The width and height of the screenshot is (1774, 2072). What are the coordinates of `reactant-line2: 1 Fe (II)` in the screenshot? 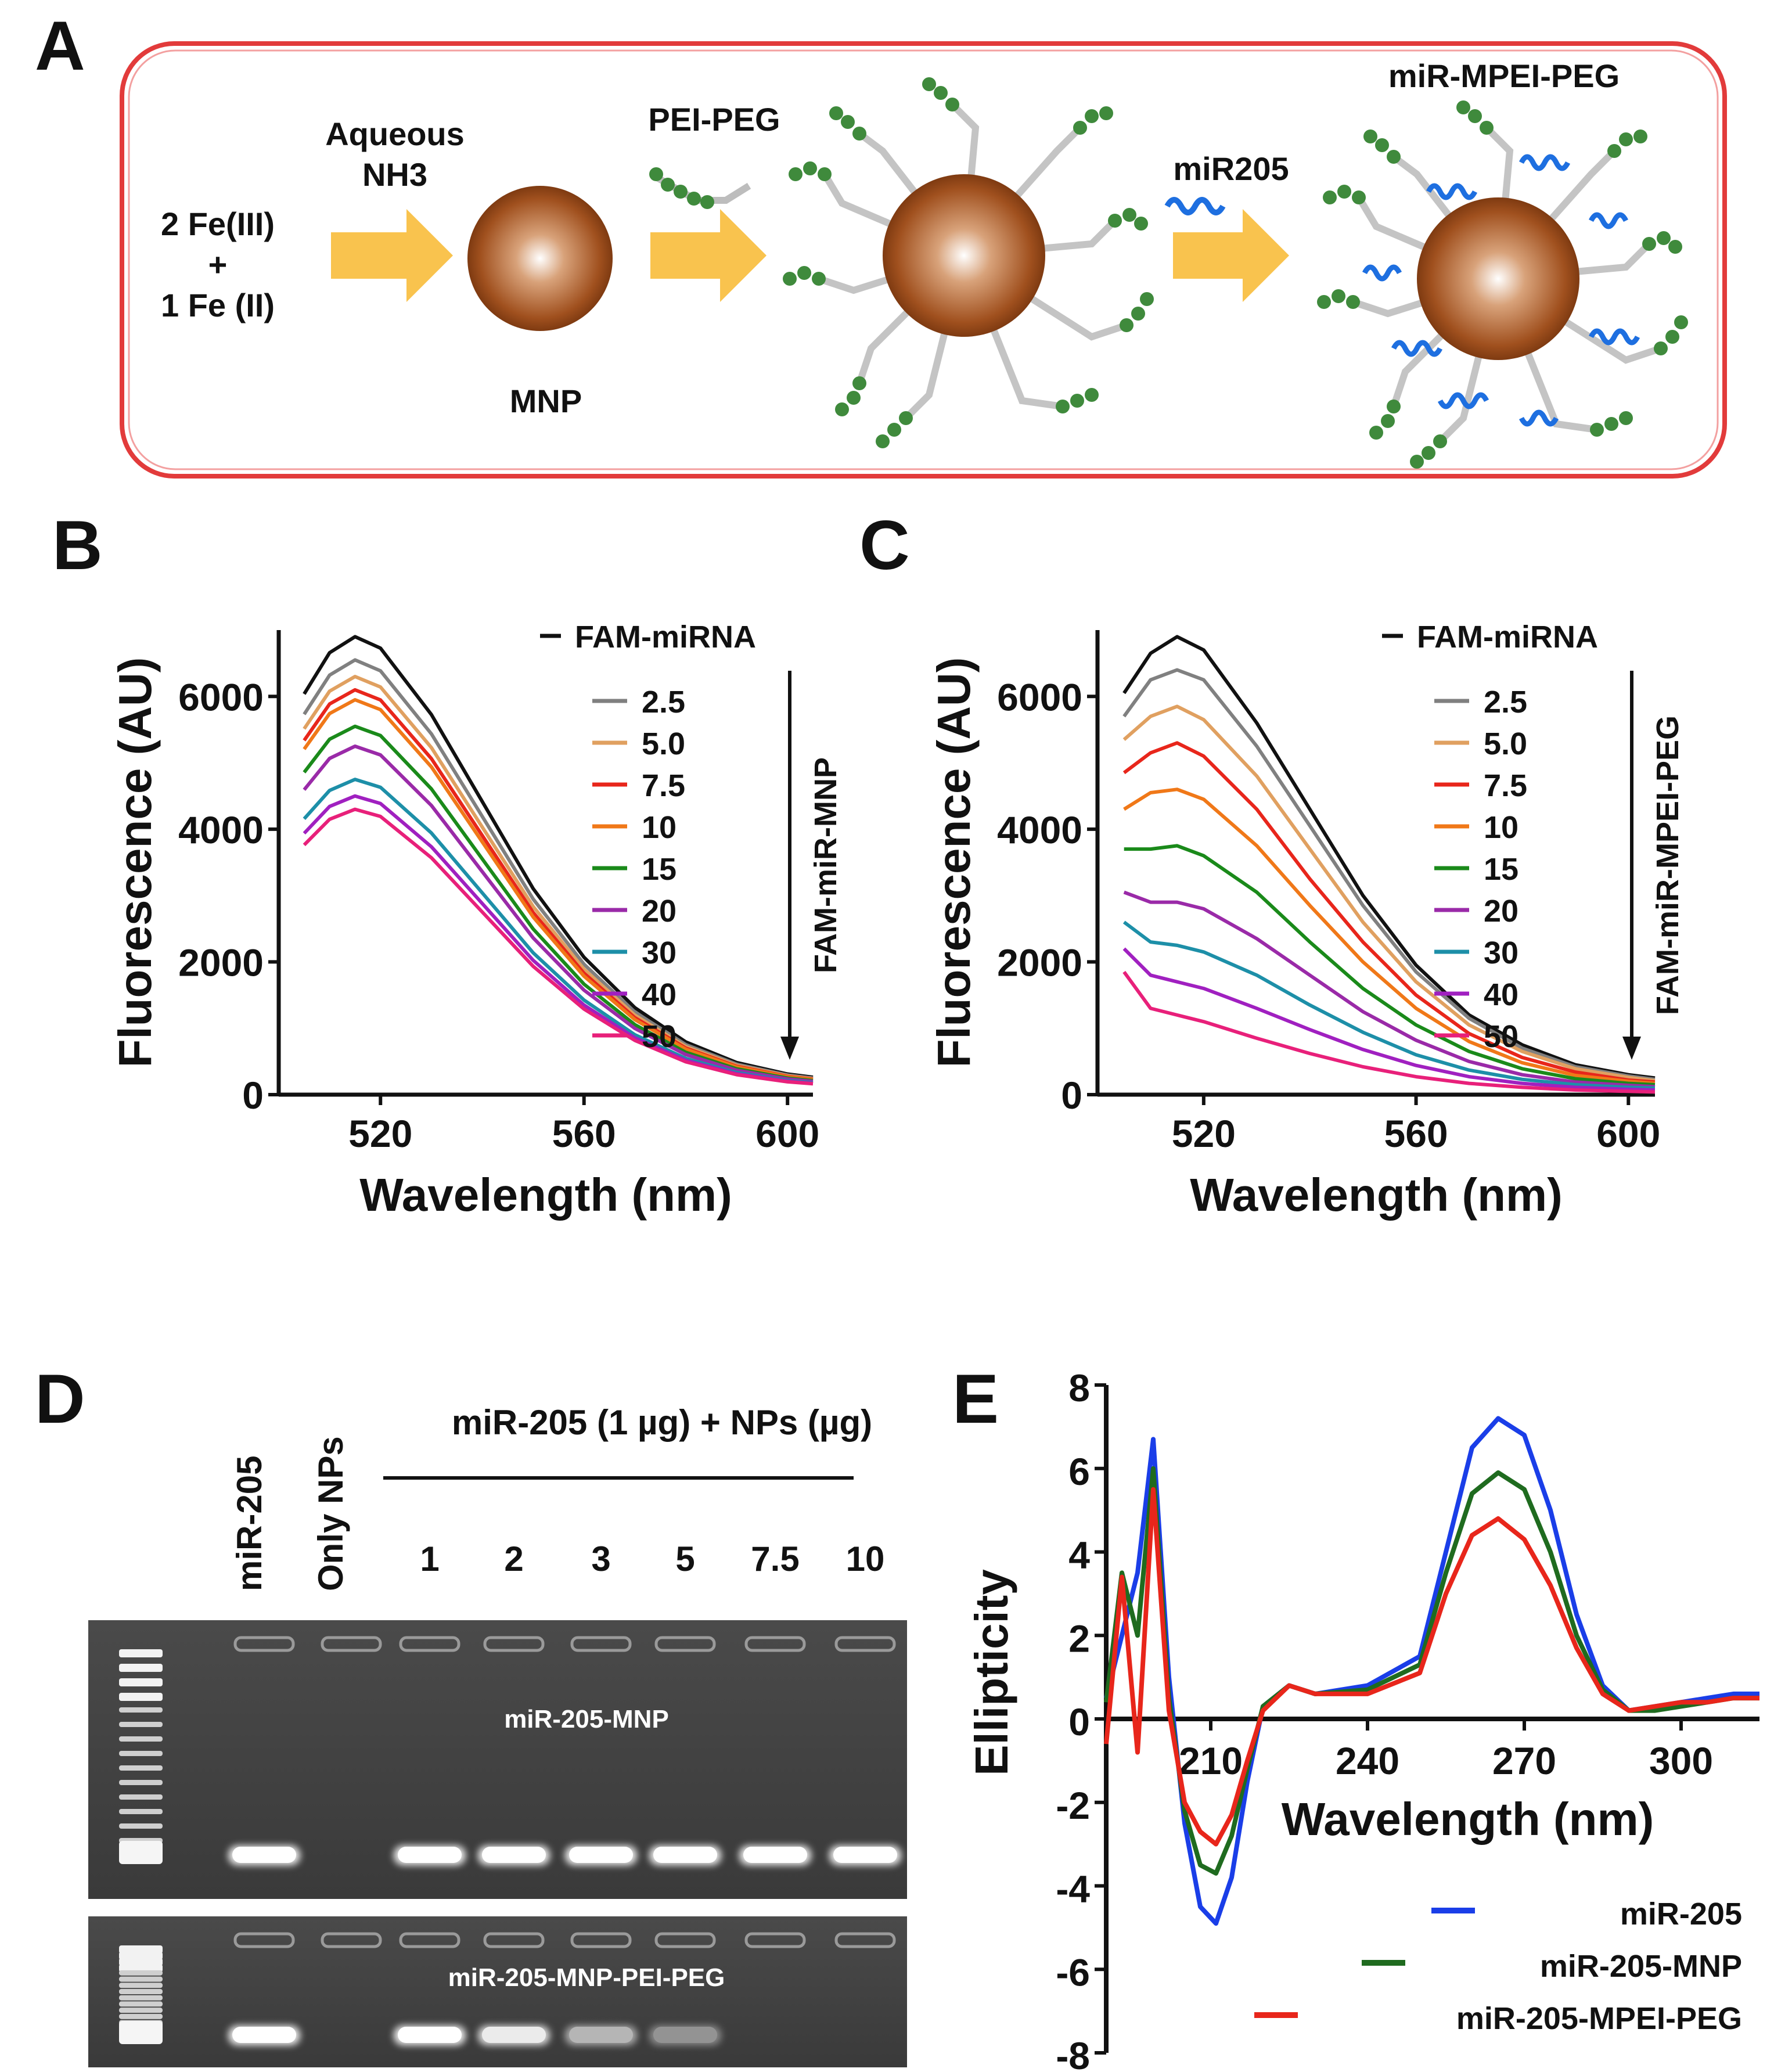 It's located at (218, 305).